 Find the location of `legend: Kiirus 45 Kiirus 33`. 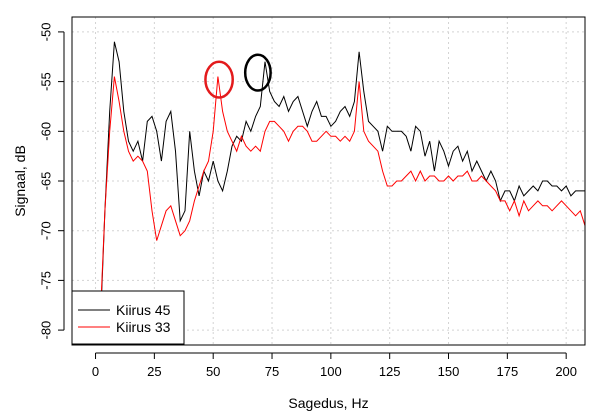

legend: Kiirus 45 Kiirus 33 is located at coordinates (128, 317).